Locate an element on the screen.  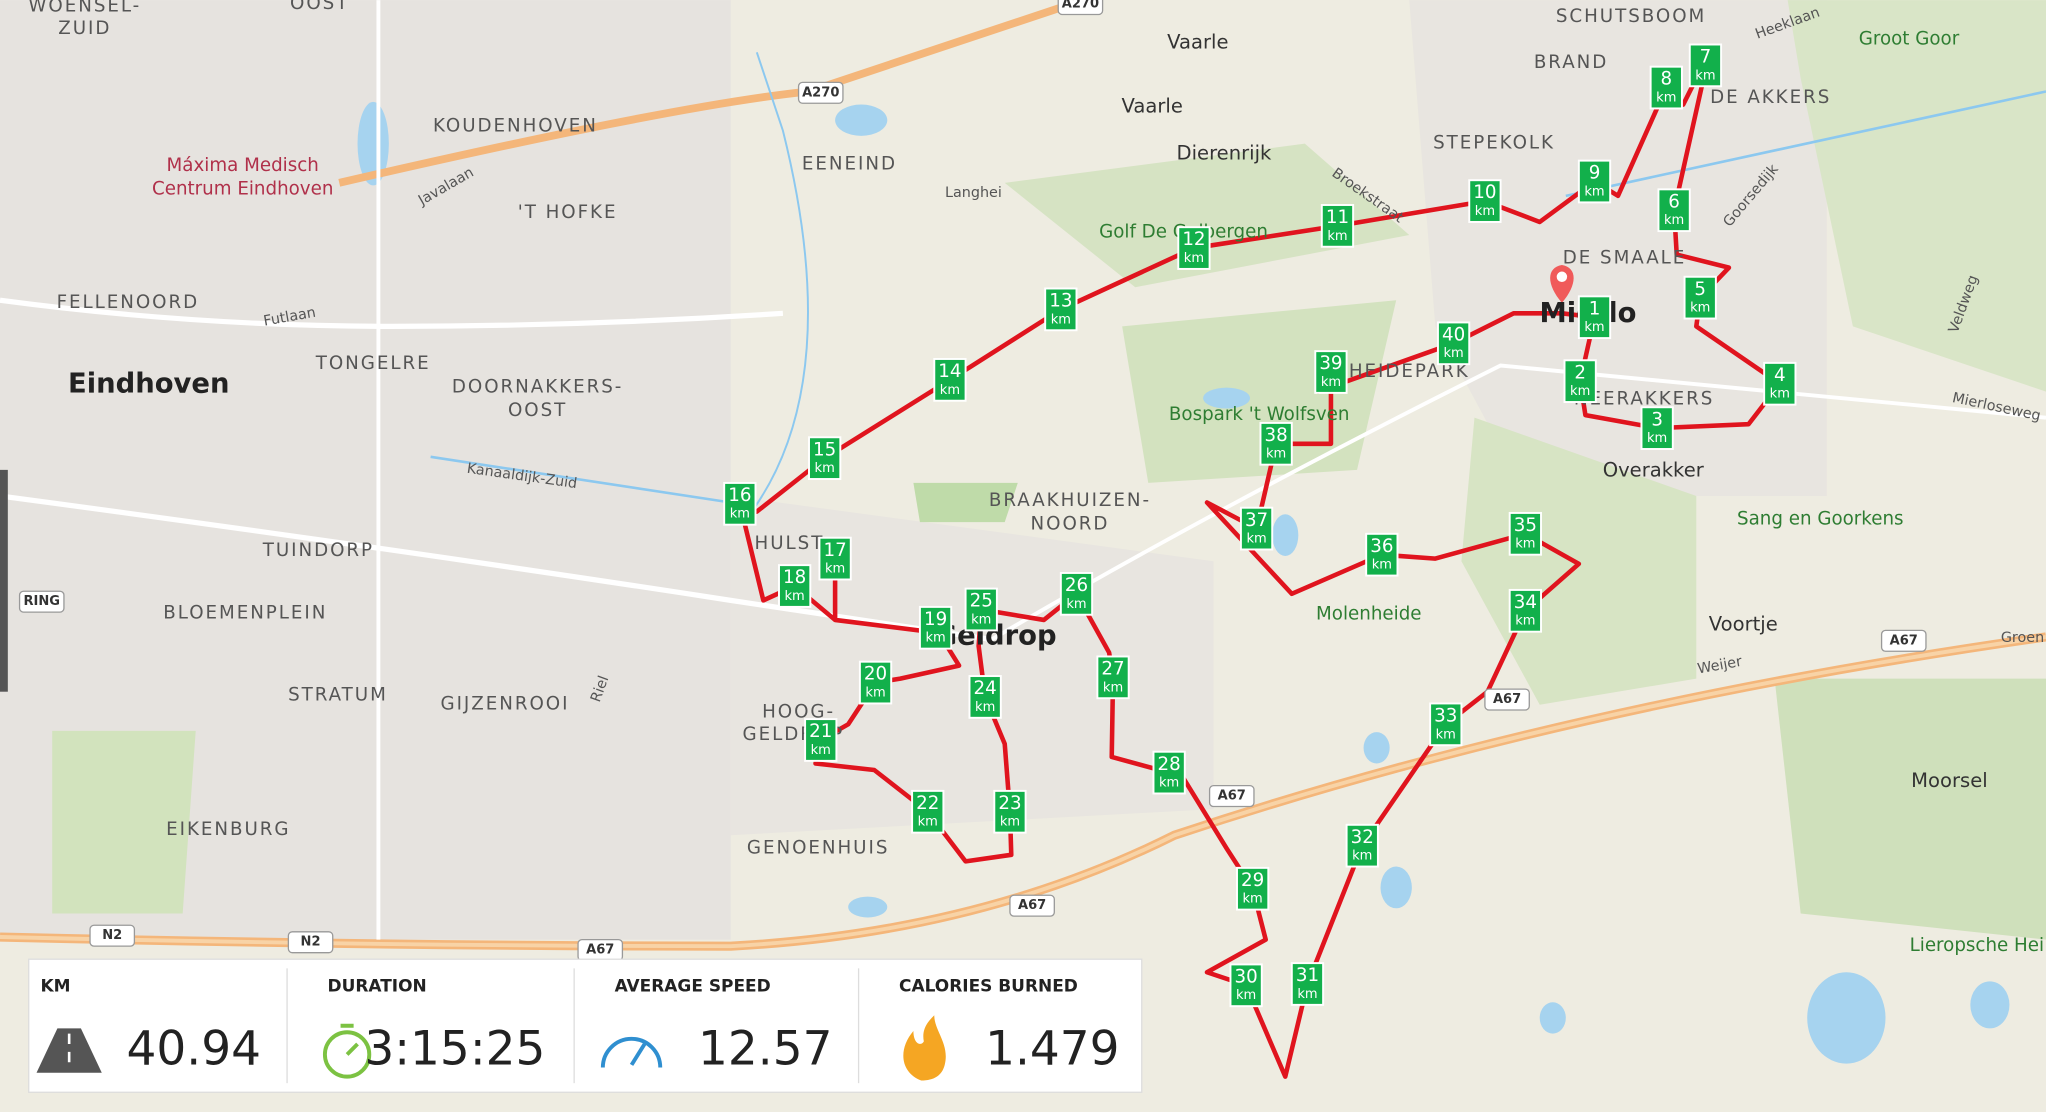
km-number: 14 is located at coordinates (949, 371).